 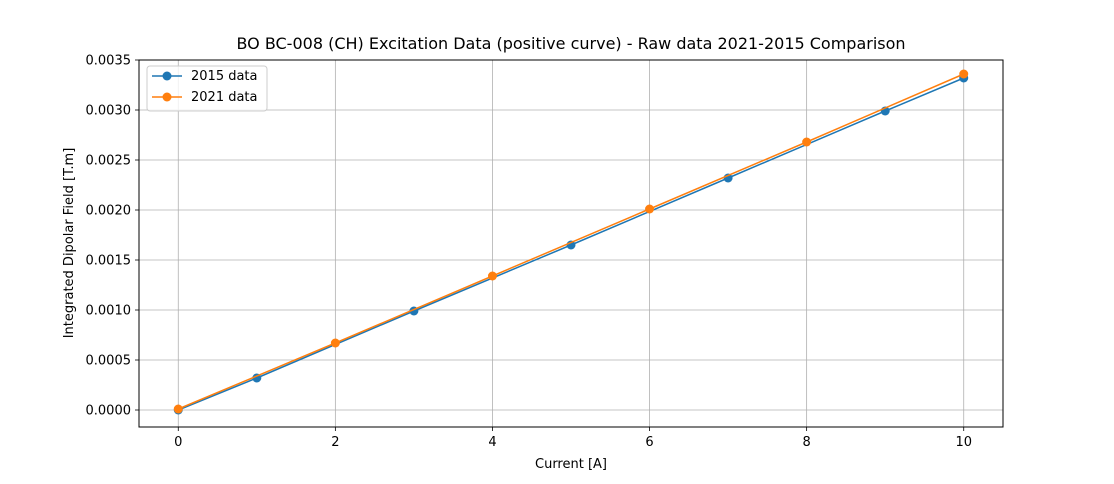 What do you see at coordinates (649, 442) in the screenshot?
I see `x-tick-label: 6` at bounding box center [649, 442].